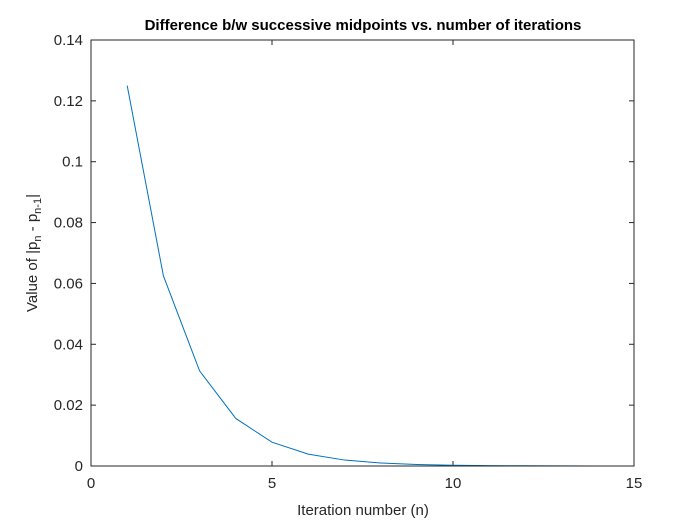 Image resolution: width=700 pixels, height=525 pixels. Describe the element at coordinates (68, 344) in the screenshot. I see `y-tick-label: 0.04` at that location.